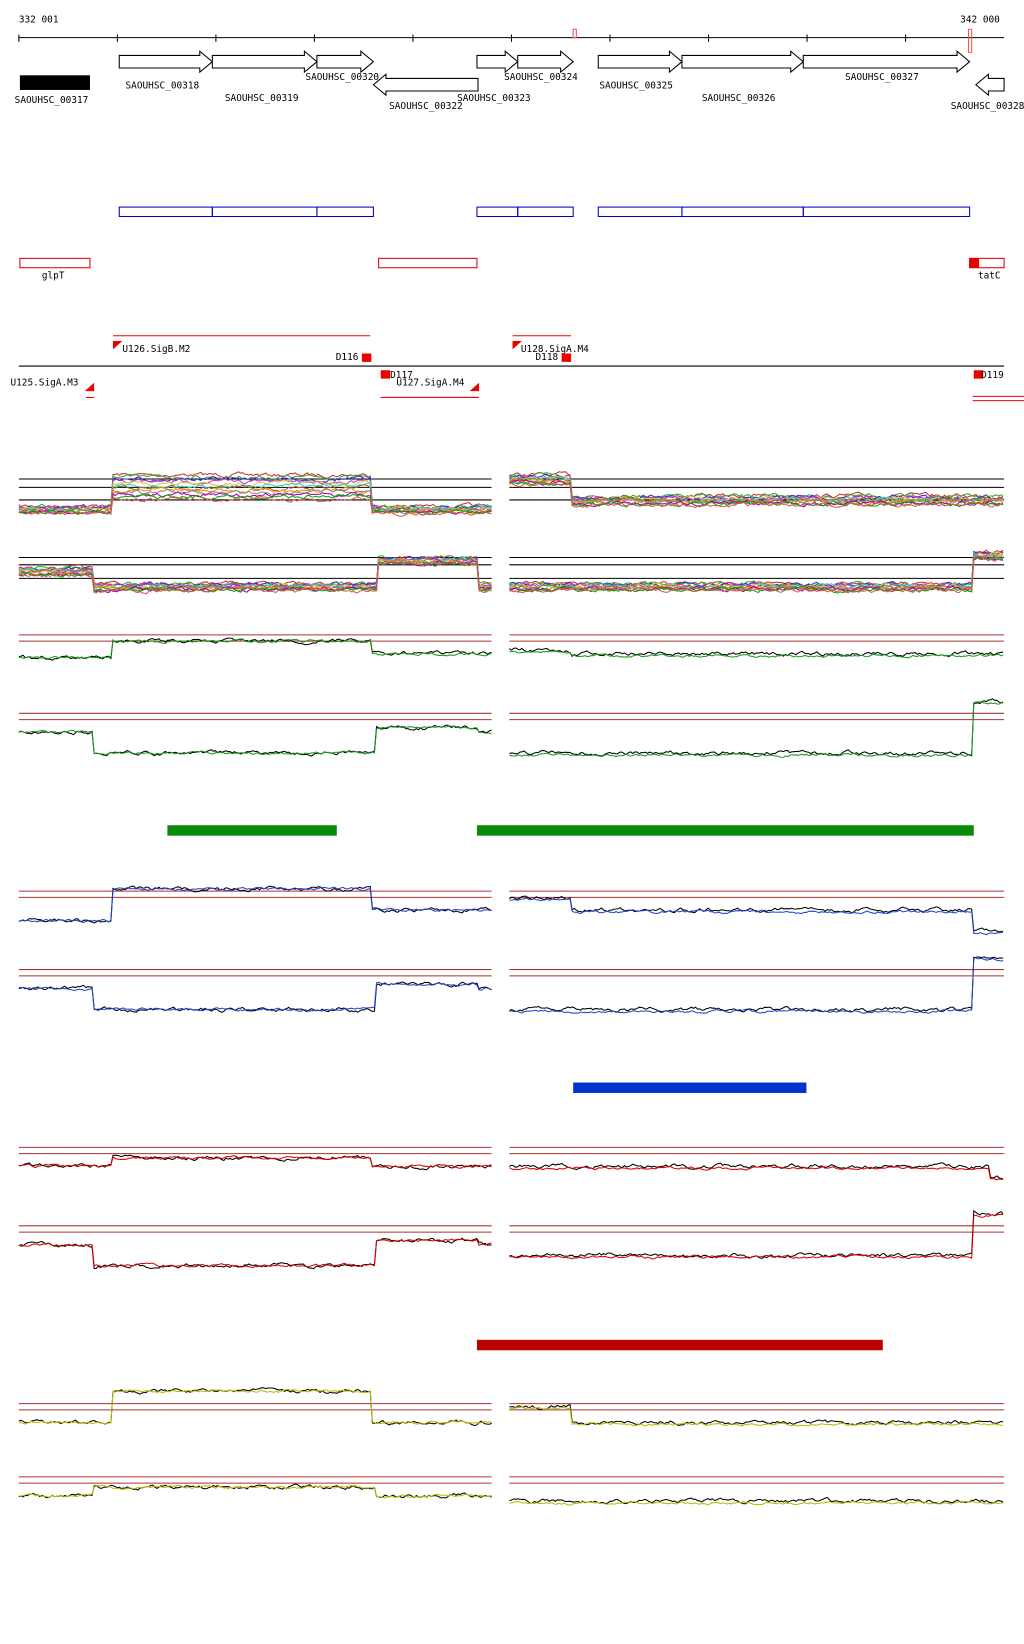  Describe the element at coordinates (882, 77) in the screenshot. I see `gene-label: SAOUHSC_00327` at that location.